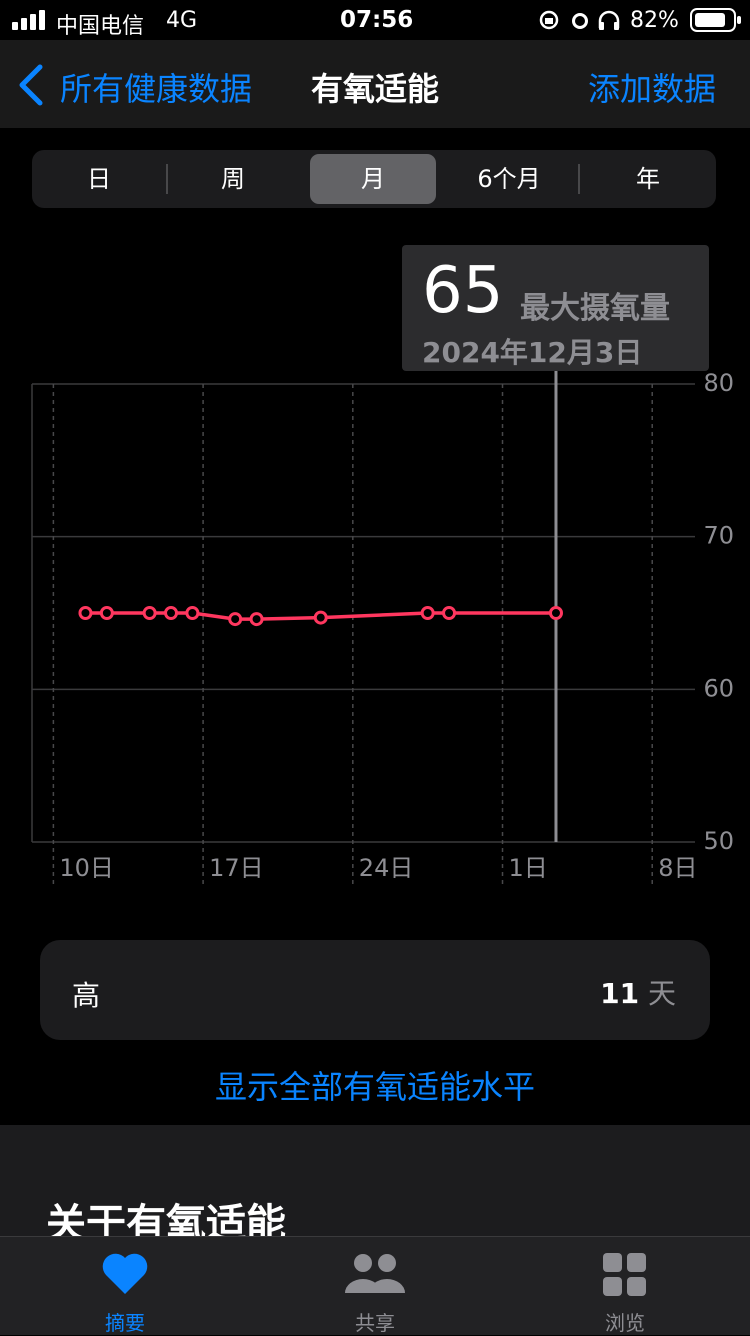  Describe the element at coordinates (236, 868) in the screenshot. I see `x-tick-label: 17日` at that location.